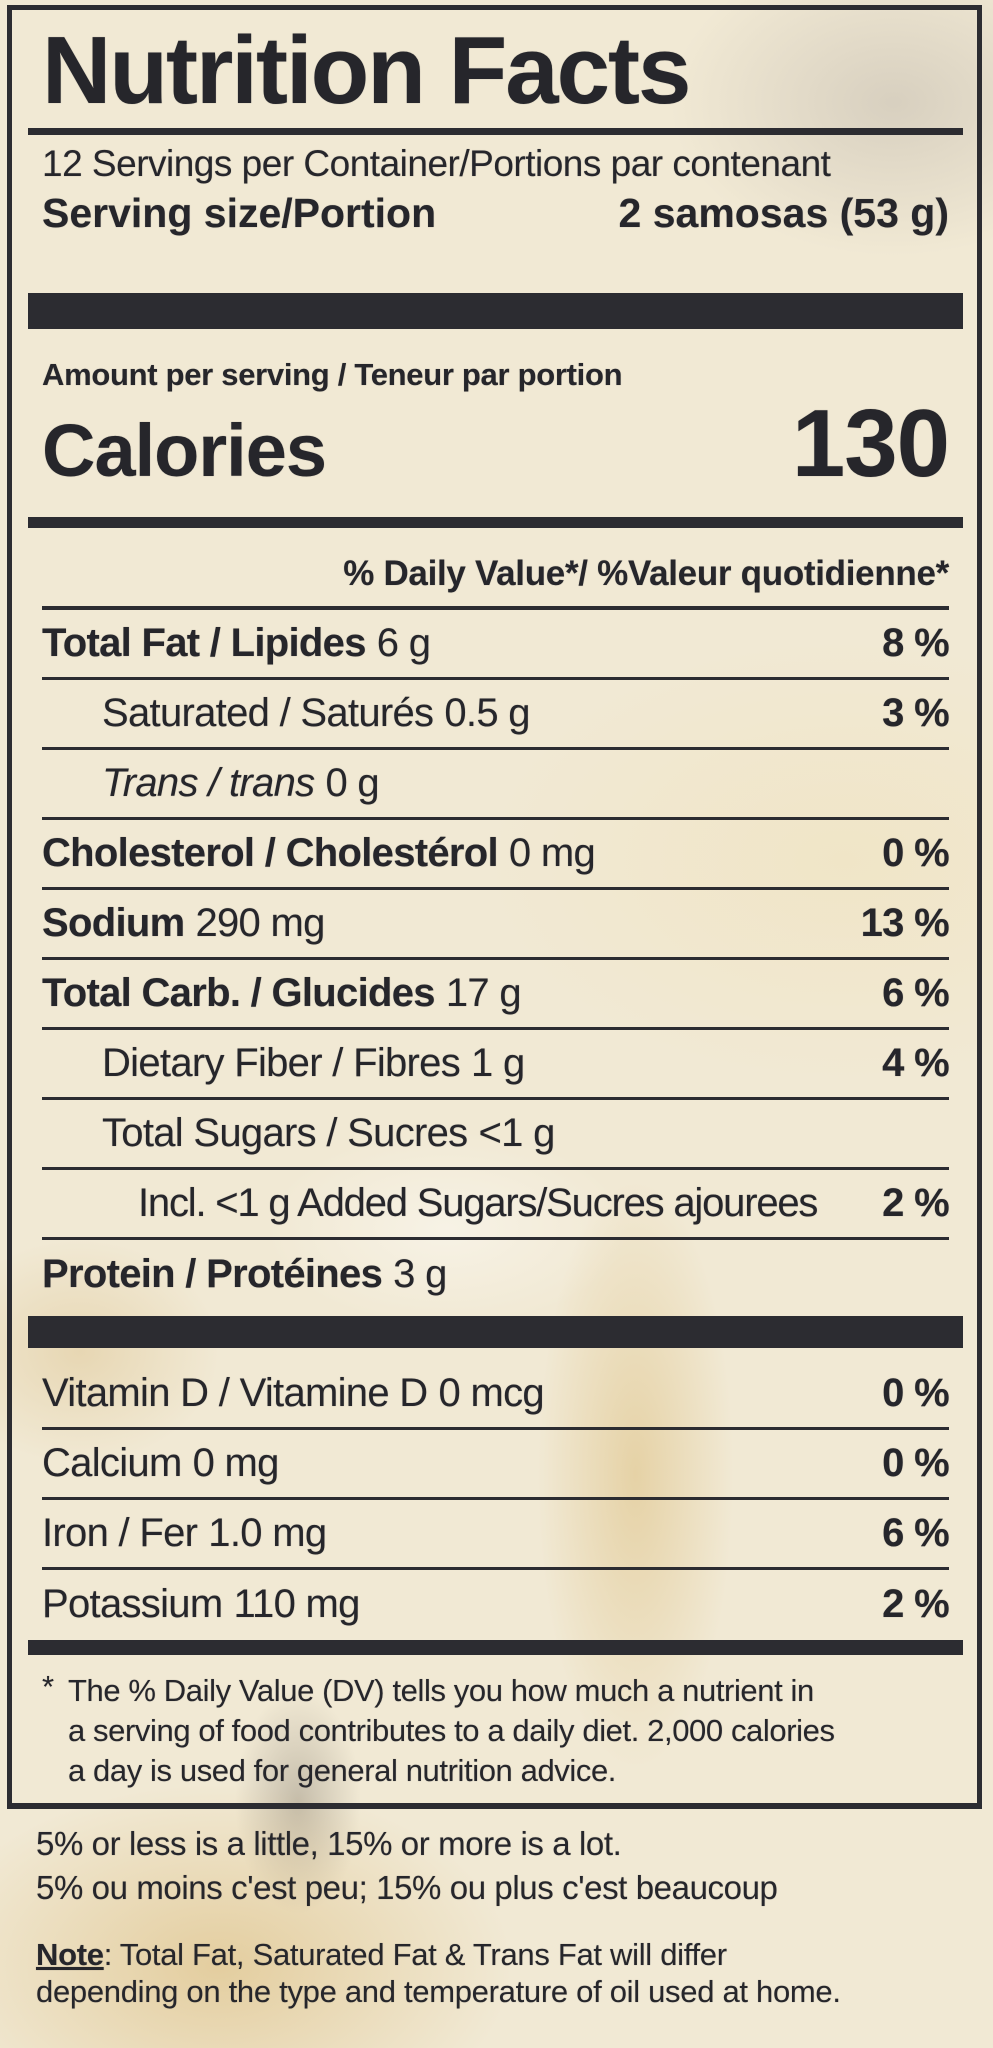 The height and width of the screenshot is (2048, 993). What do you see at coordinates (916, 642) in the screenshot?
I see `nutrient-dv: 8 %` at bounding box center [916, 642].